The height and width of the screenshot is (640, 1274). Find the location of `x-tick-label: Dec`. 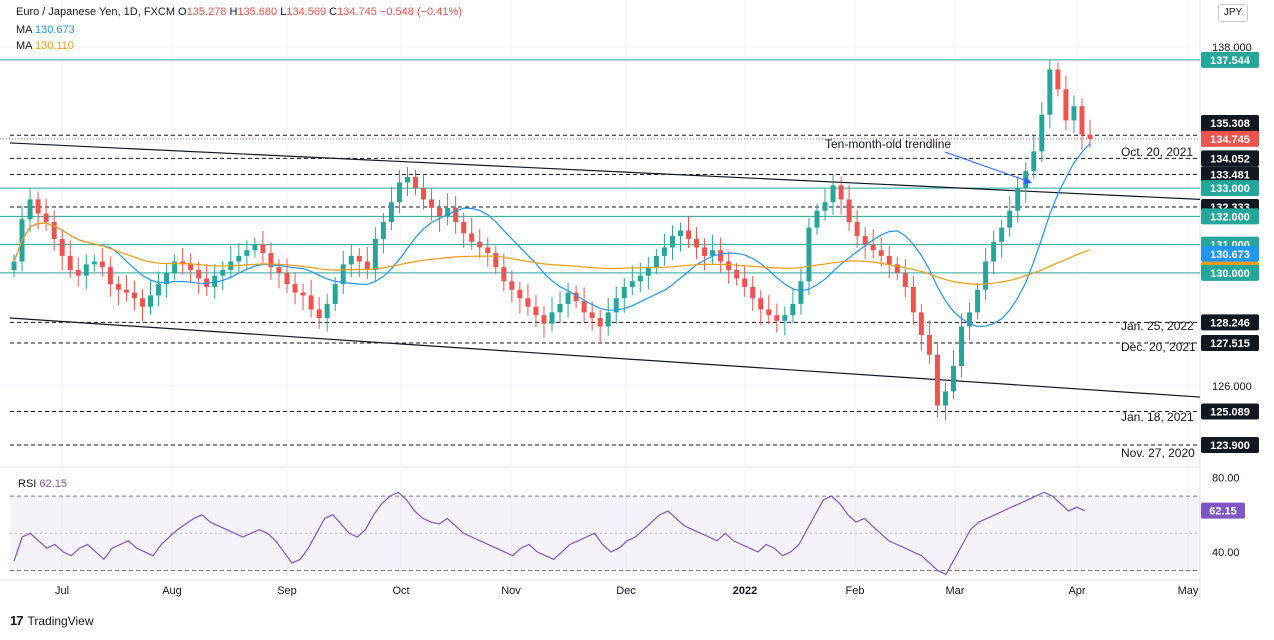

x-tick-label: Dec is located at coordinates (626, 591).